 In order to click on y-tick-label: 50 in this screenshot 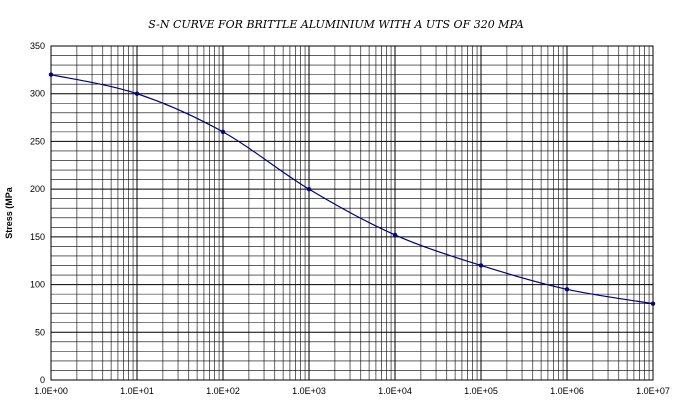, I will do `click(40, 332)`.